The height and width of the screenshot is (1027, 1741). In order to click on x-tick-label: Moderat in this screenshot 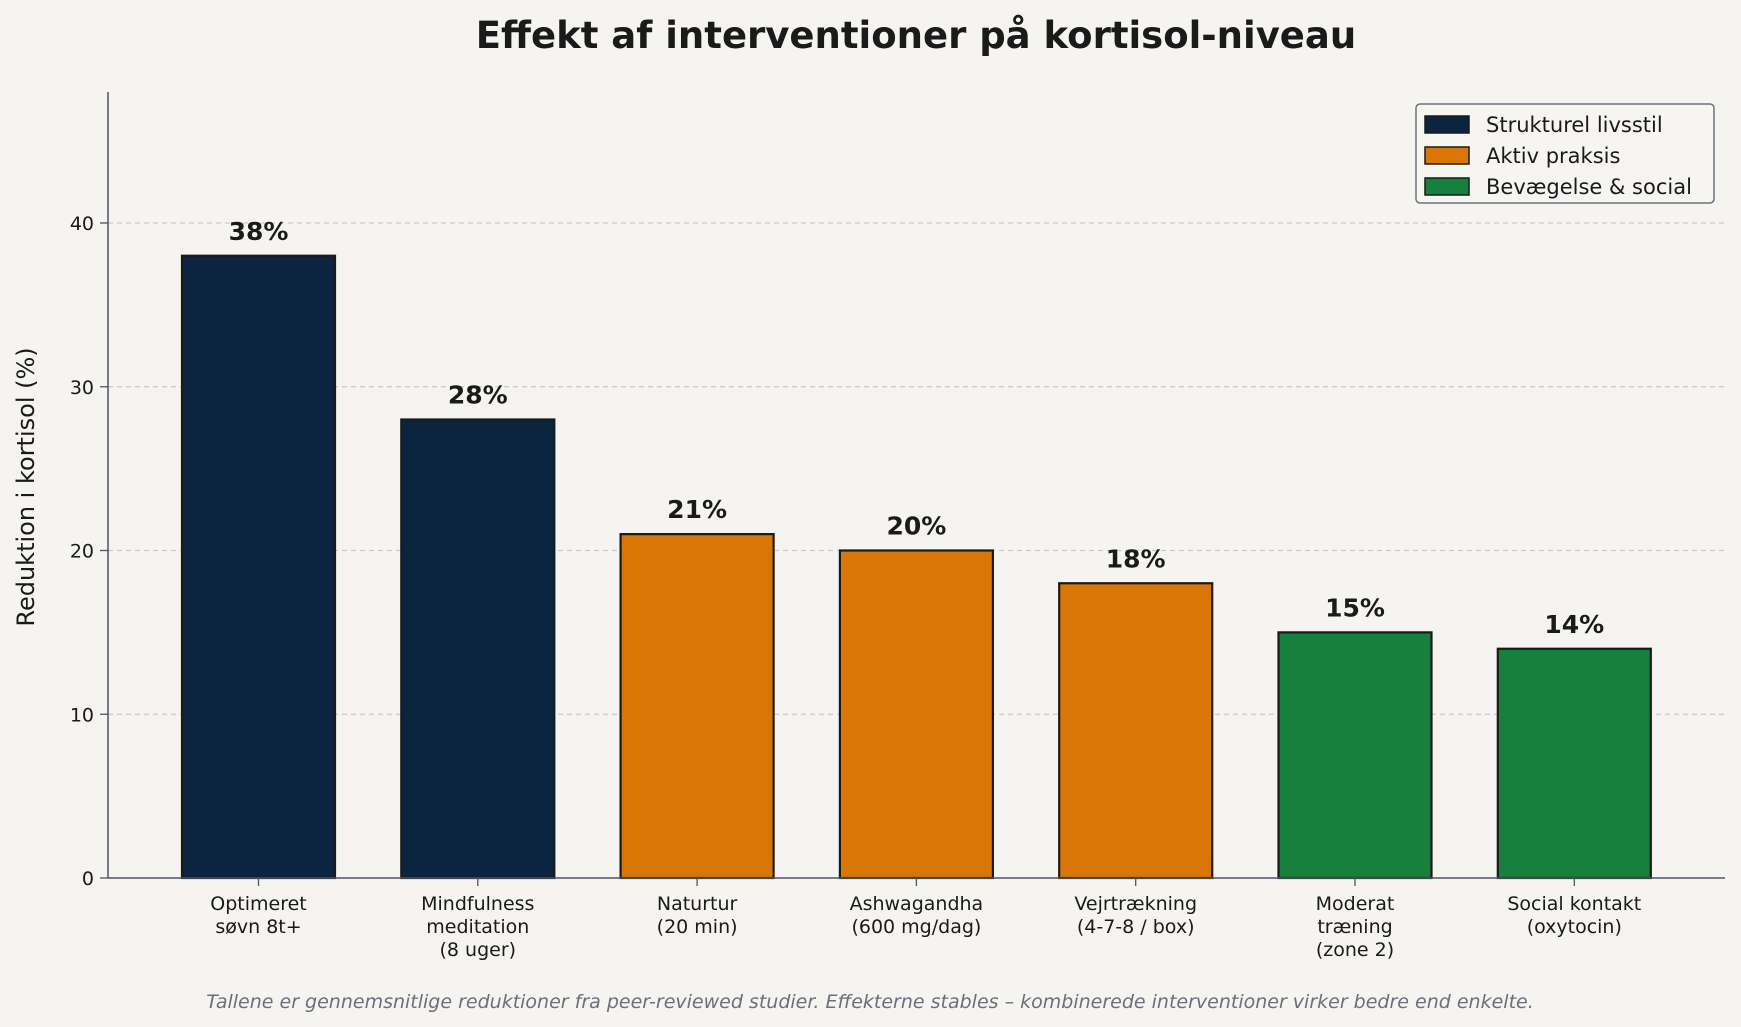, I will do `click(1355, 904)`.